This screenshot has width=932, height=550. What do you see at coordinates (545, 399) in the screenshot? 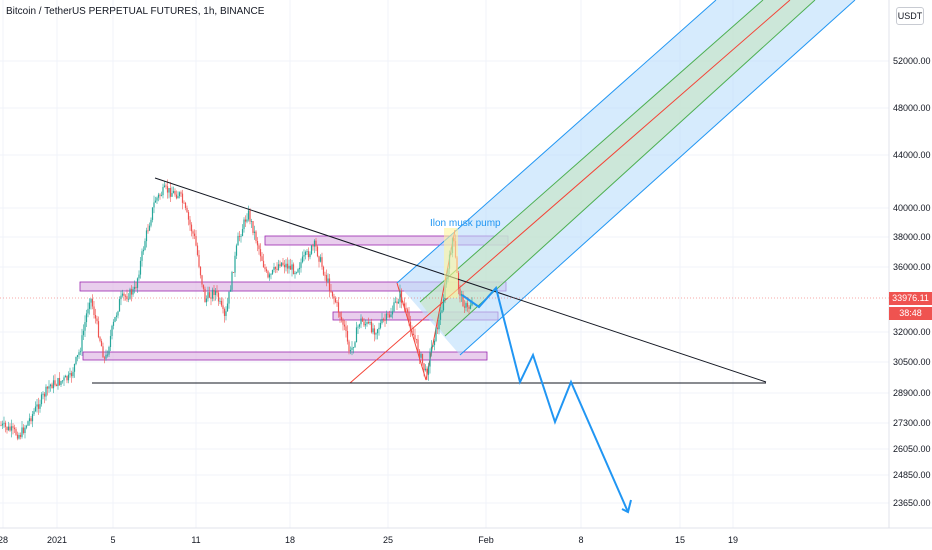
I see `projection-path` at bounding box center [545, 399].